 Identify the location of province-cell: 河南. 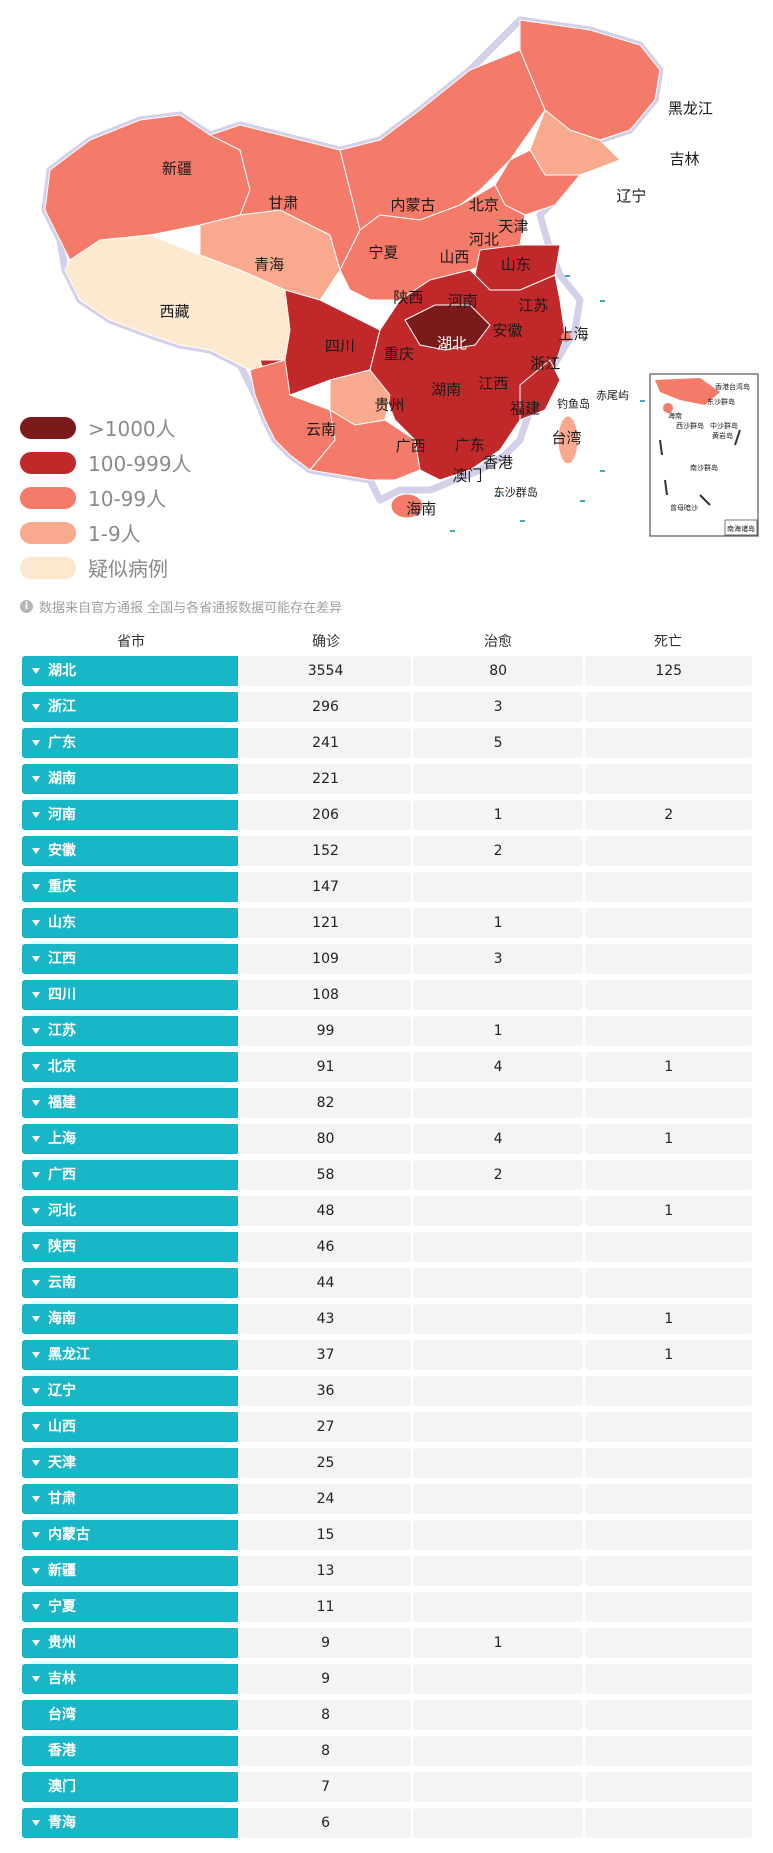
(130, 815).